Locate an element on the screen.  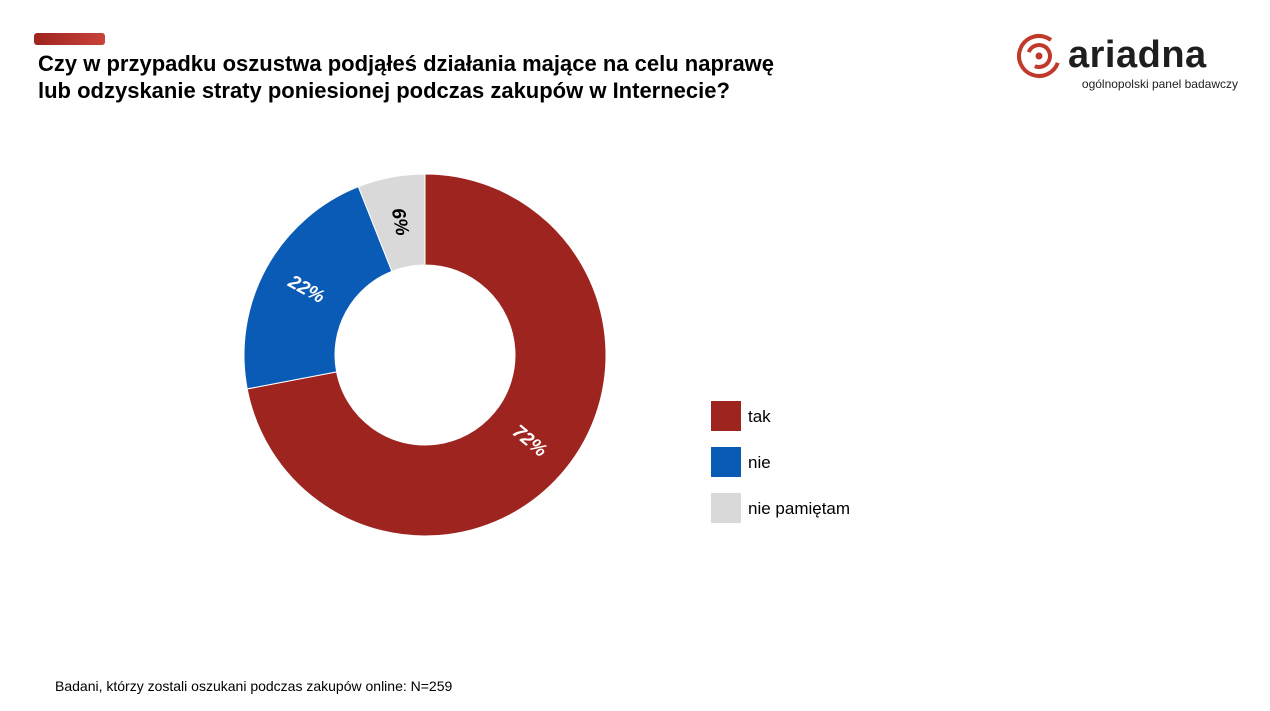
legend-swatch-nie is located at coordinates (726, 462).